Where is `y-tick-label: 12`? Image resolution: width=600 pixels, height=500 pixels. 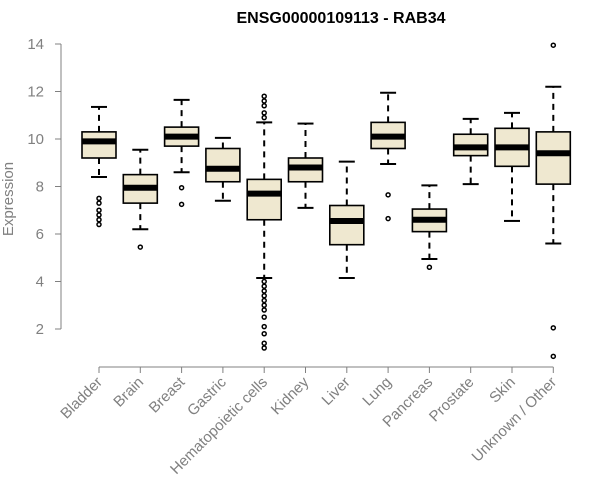
y-tick-label: 12 is located at coordinates (35, 92).